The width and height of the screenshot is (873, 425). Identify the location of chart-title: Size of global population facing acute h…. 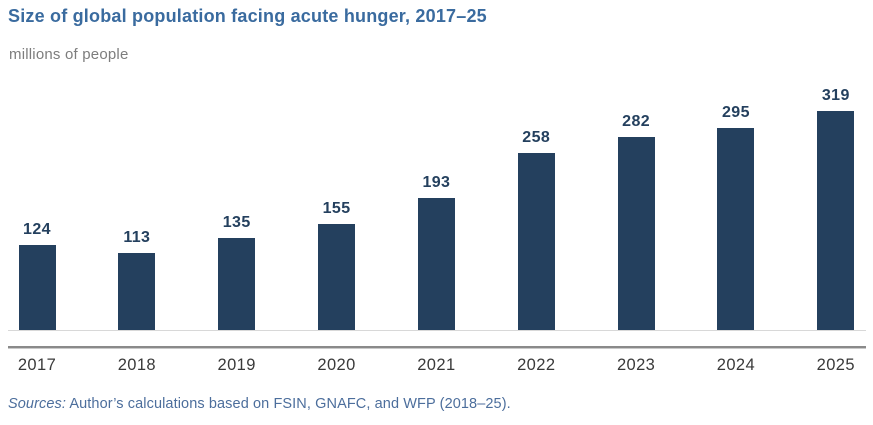
(247, 16).